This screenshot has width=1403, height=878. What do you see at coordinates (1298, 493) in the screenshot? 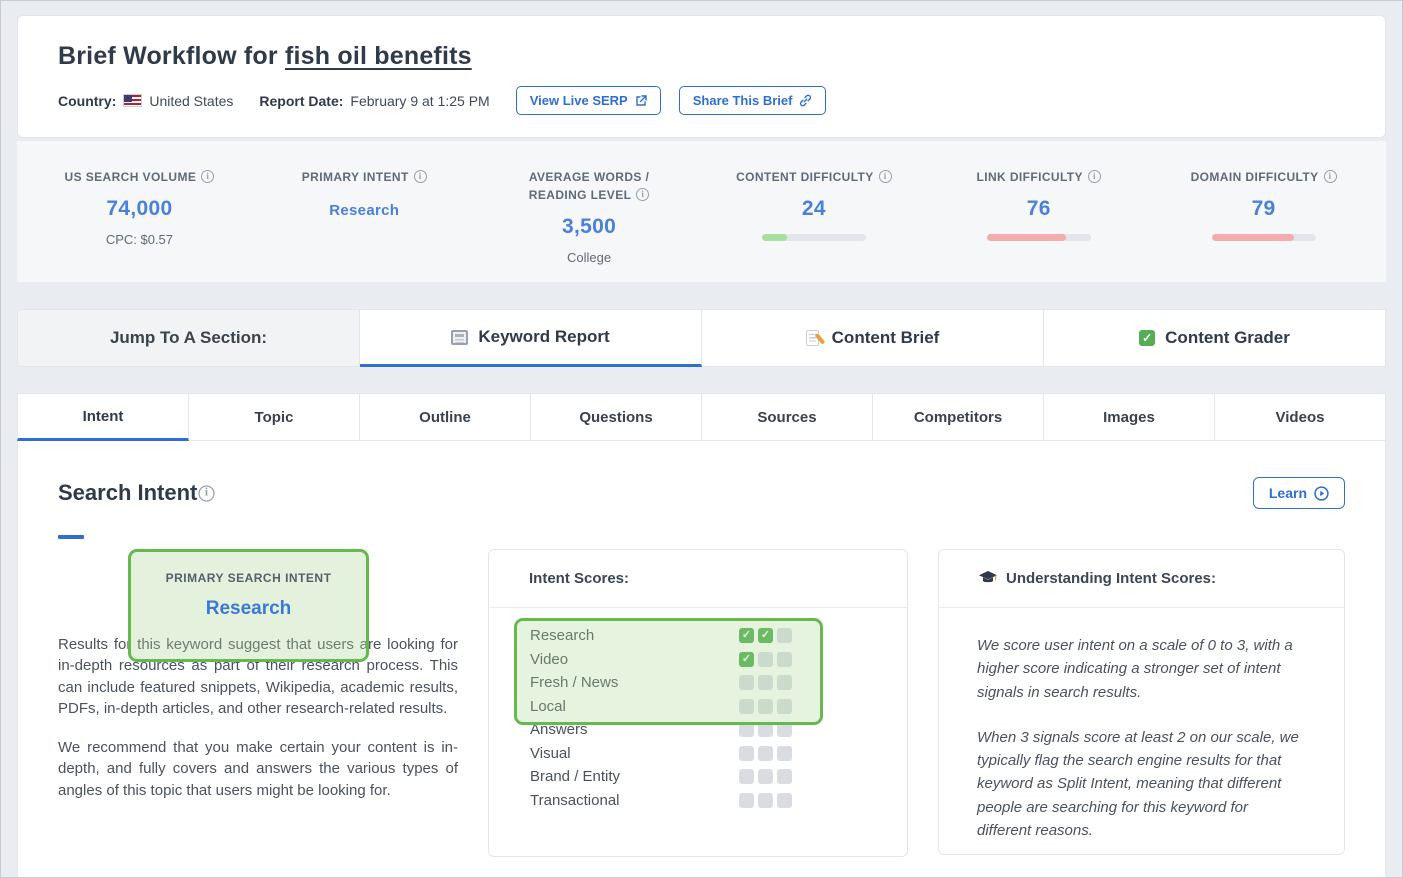
I see `learn-button: Learn` at bounding box center [1298, 493].